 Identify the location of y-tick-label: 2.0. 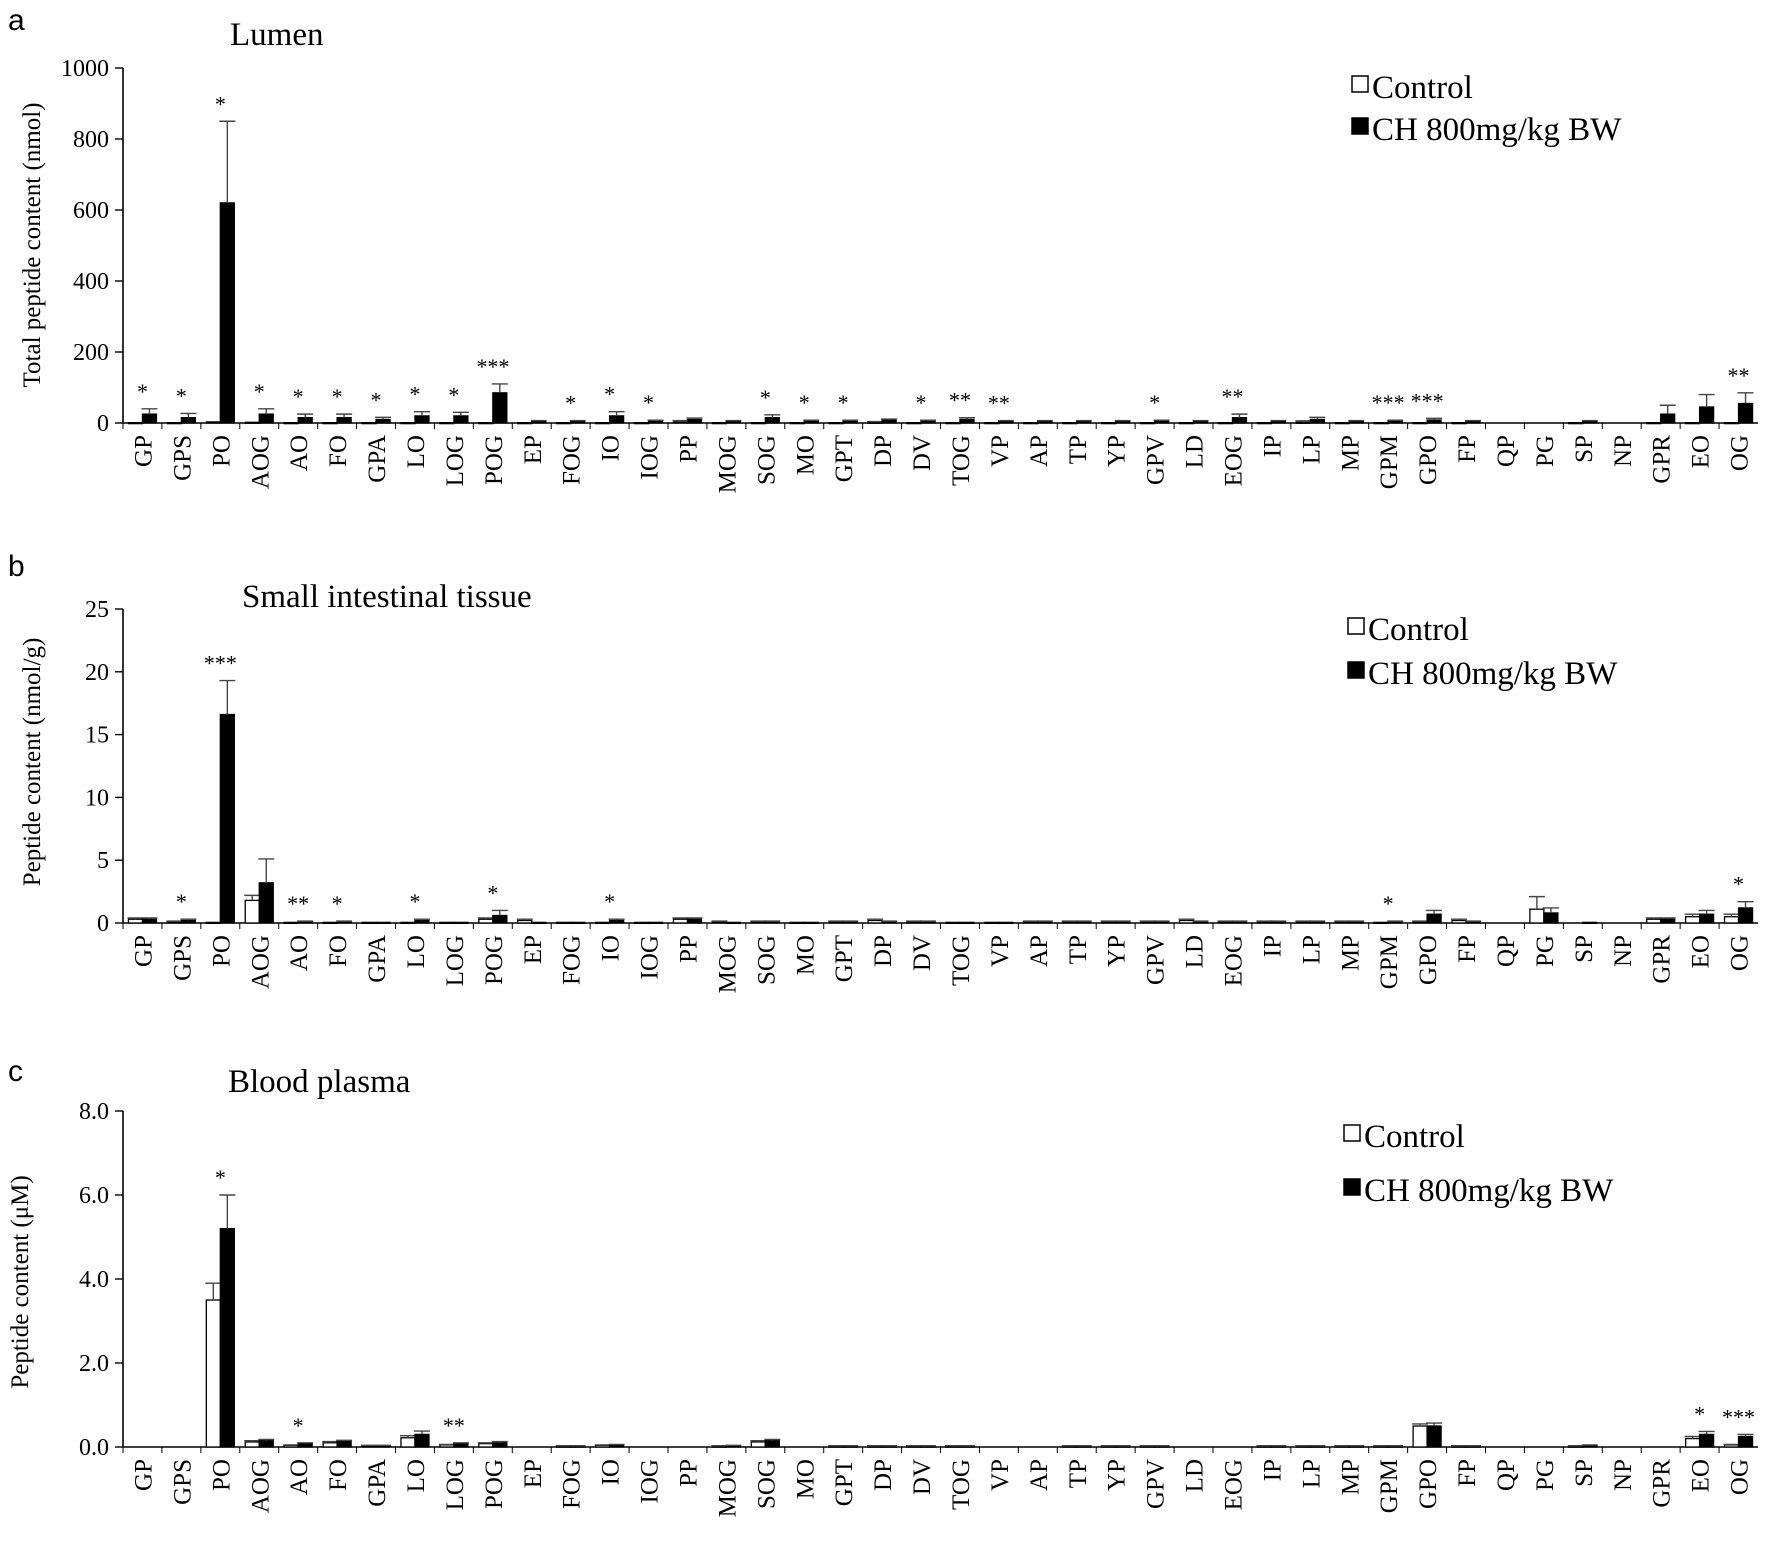
(94, 1364).